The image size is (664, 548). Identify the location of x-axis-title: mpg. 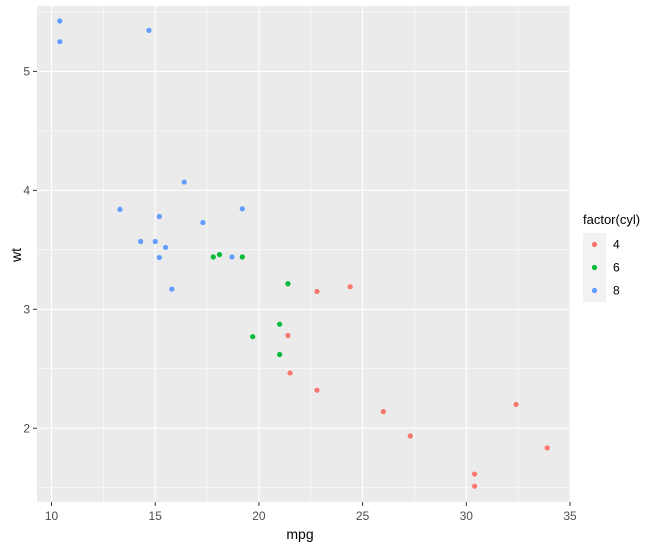
(299, 534).